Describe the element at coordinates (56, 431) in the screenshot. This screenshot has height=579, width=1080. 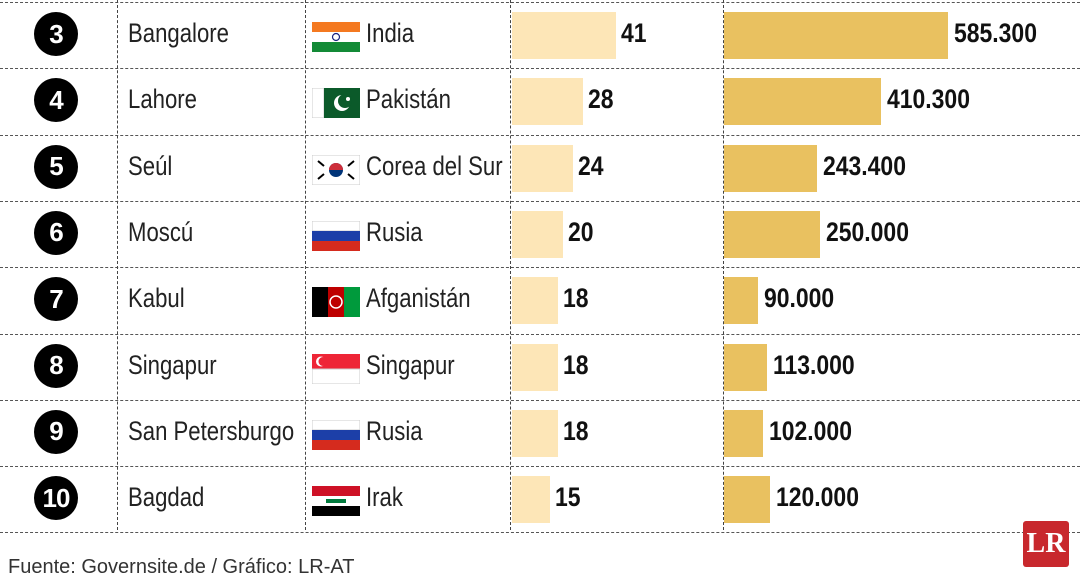
I see `rank-badge: 9` at that location.